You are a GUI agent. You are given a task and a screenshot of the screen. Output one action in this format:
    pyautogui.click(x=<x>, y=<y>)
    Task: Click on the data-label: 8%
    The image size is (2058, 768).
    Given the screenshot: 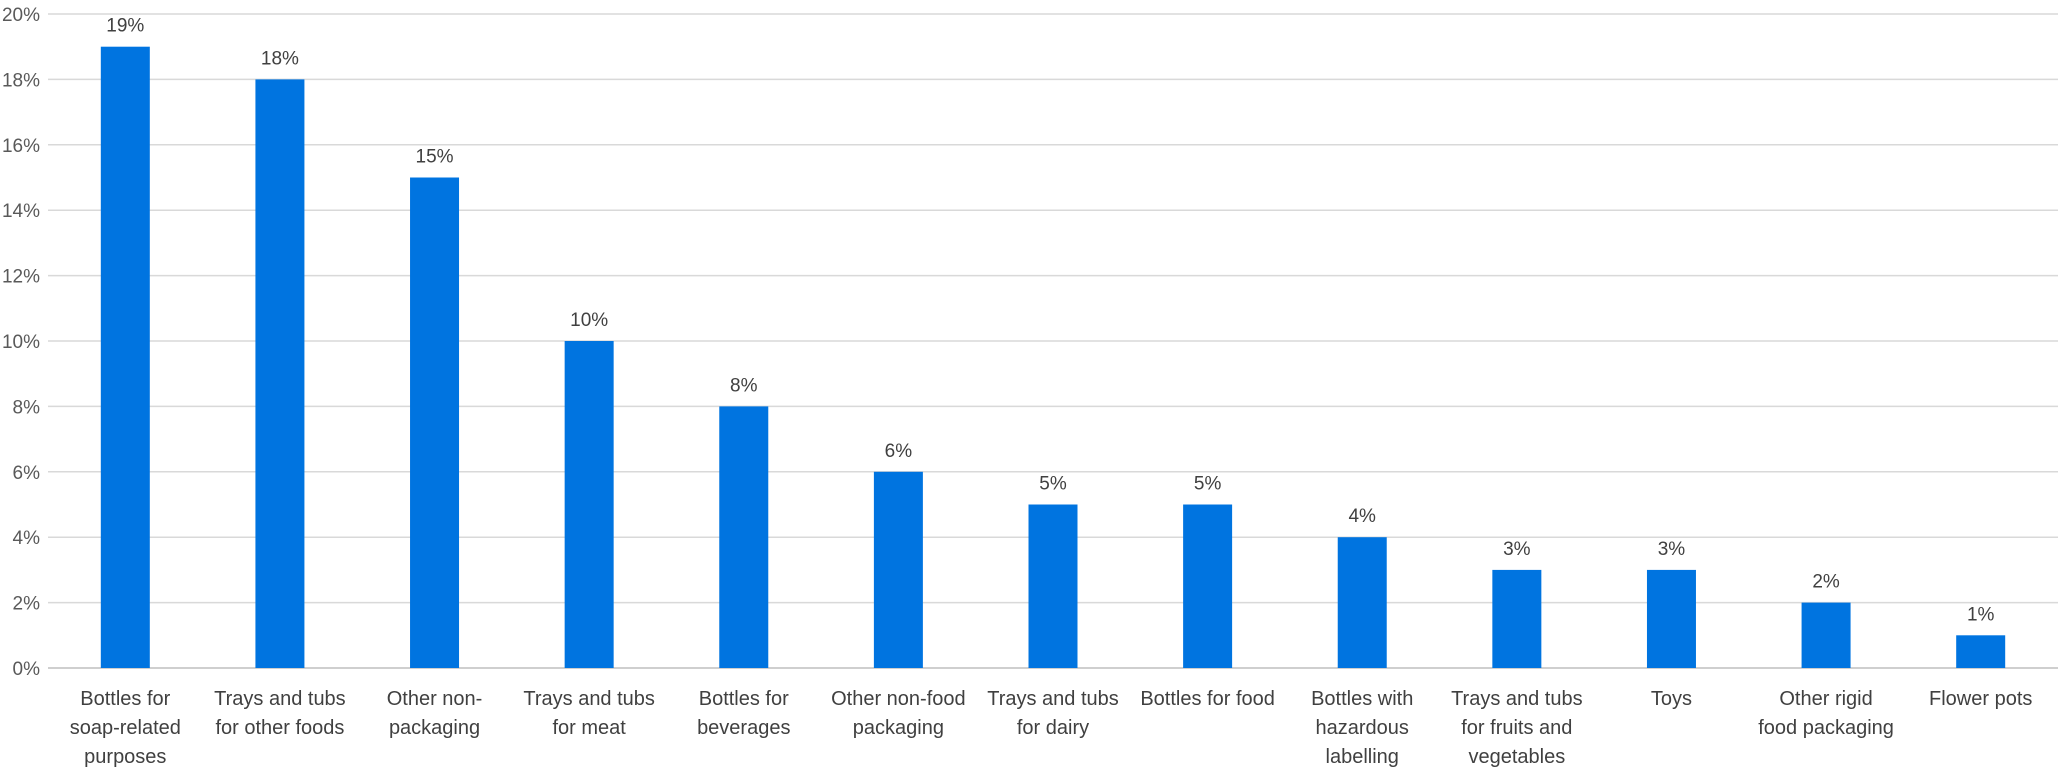 What is the action you would take?
    pyautogui.click(x=744, y=385)
    